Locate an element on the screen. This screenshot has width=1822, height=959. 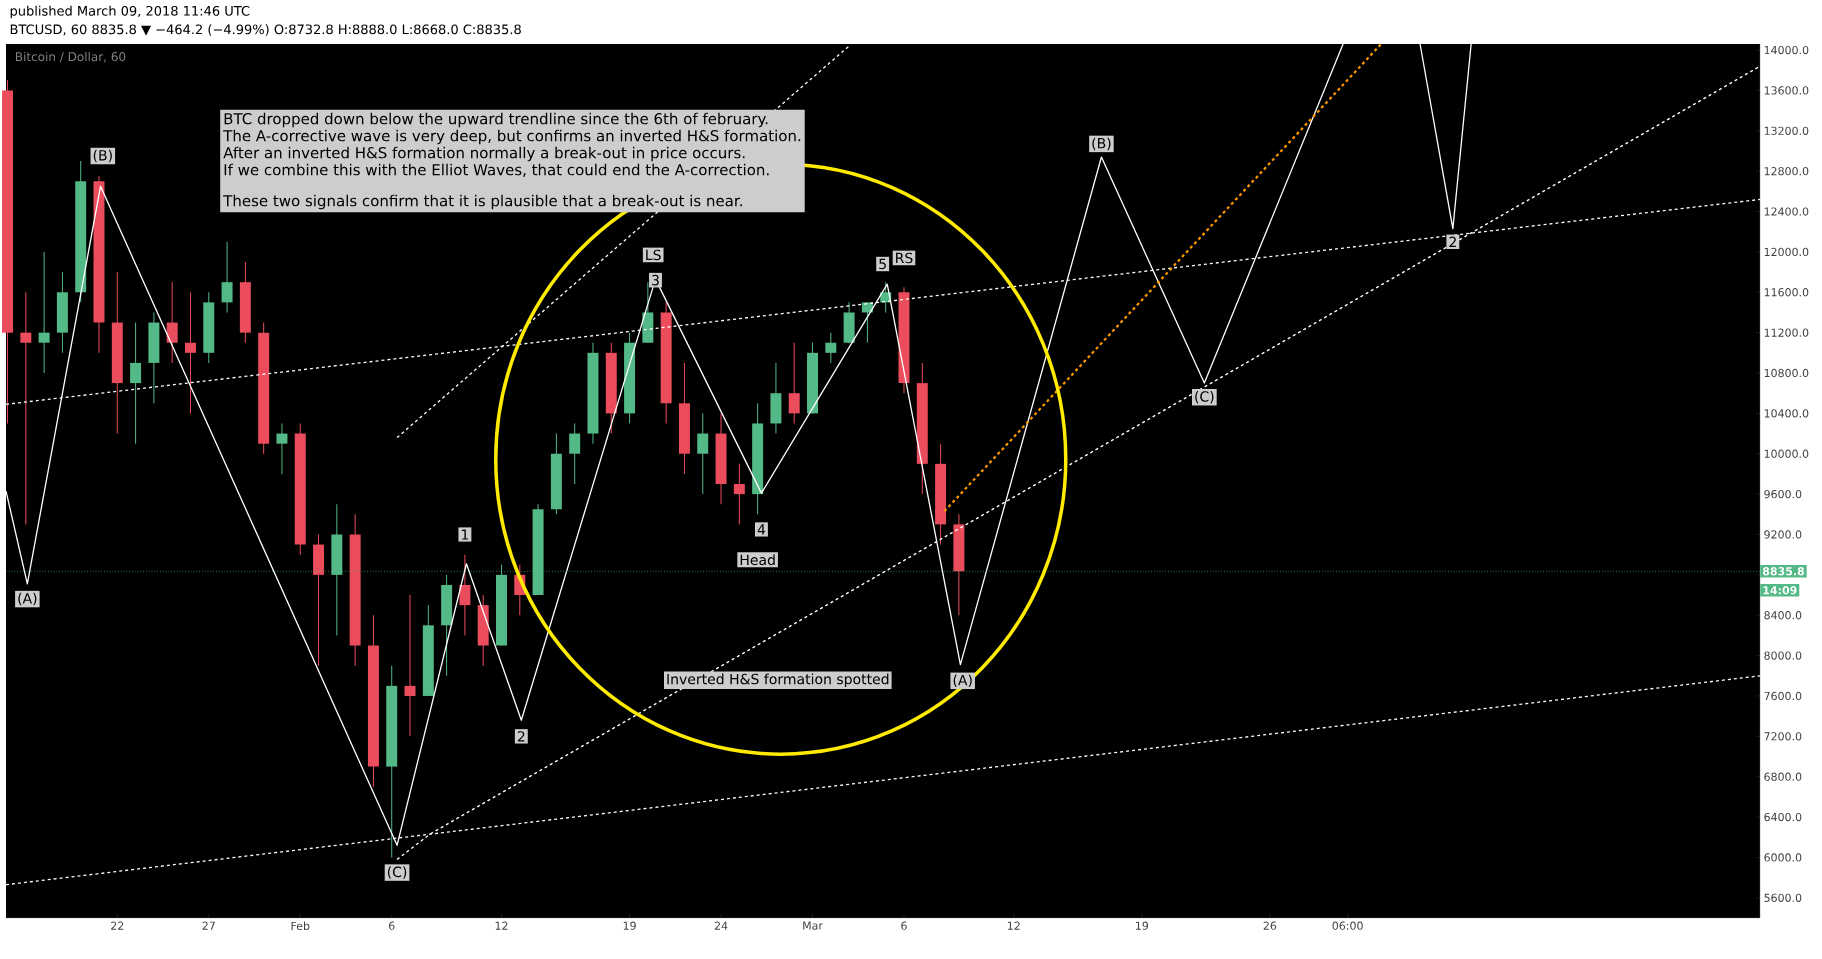
y-tick-label: 13600.0 is located at coordinates (1786, 90).